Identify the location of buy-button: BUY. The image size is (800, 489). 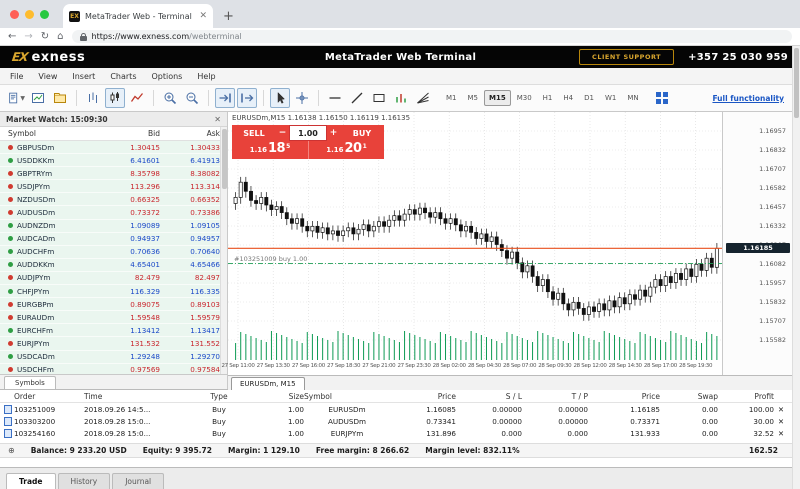
(362, 133).